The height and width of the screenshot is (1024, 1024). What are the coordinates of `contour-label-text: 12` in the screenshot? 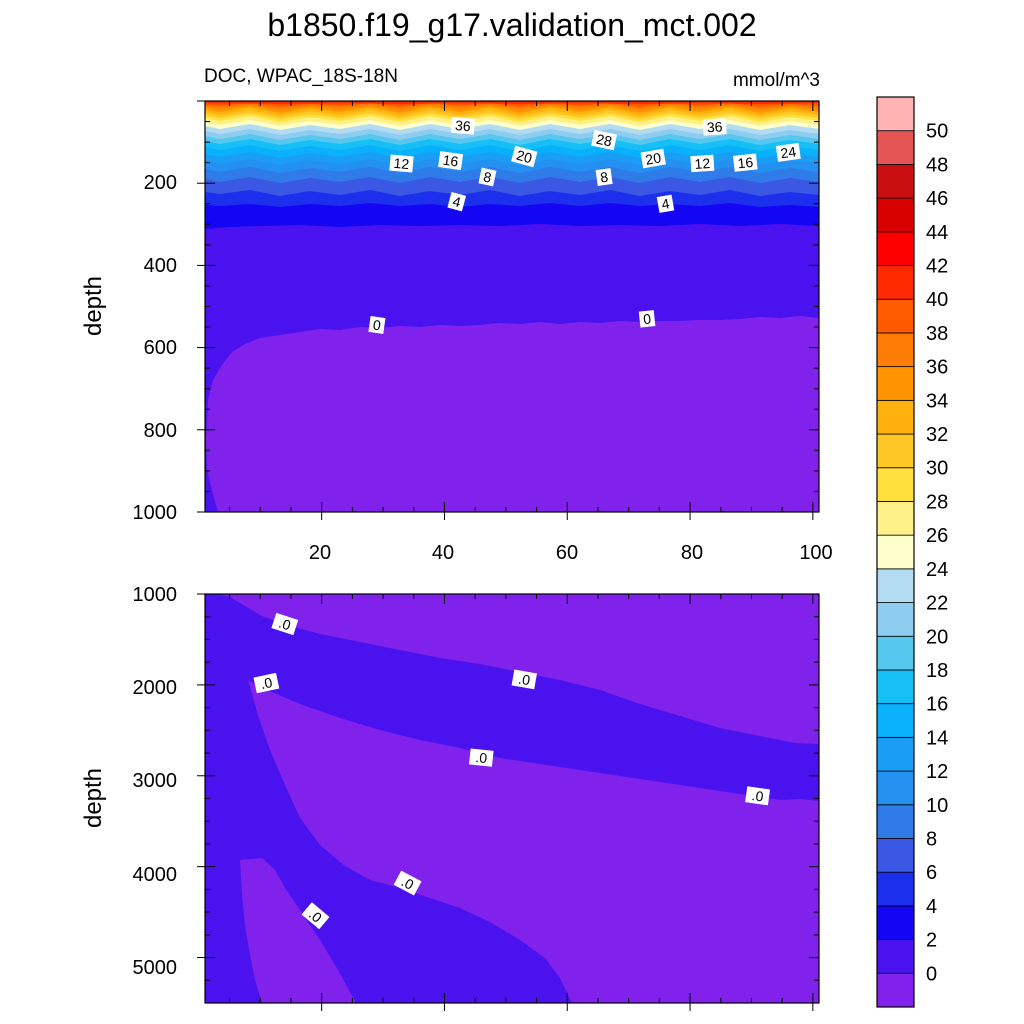 It's located at (401, 163).